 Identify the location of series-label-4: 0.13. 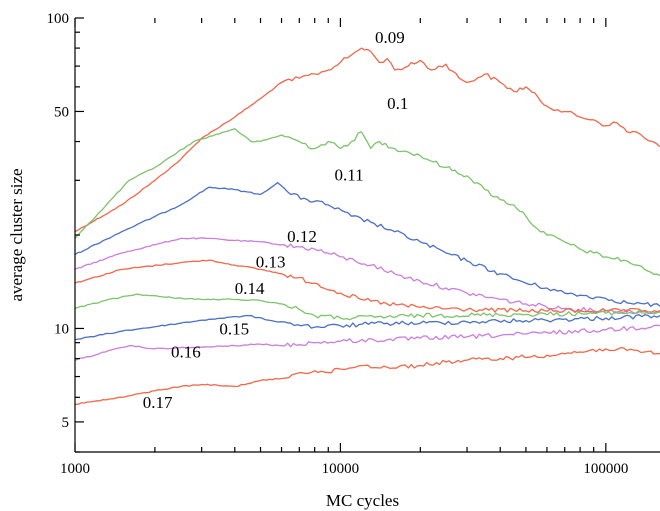
(271, 262).